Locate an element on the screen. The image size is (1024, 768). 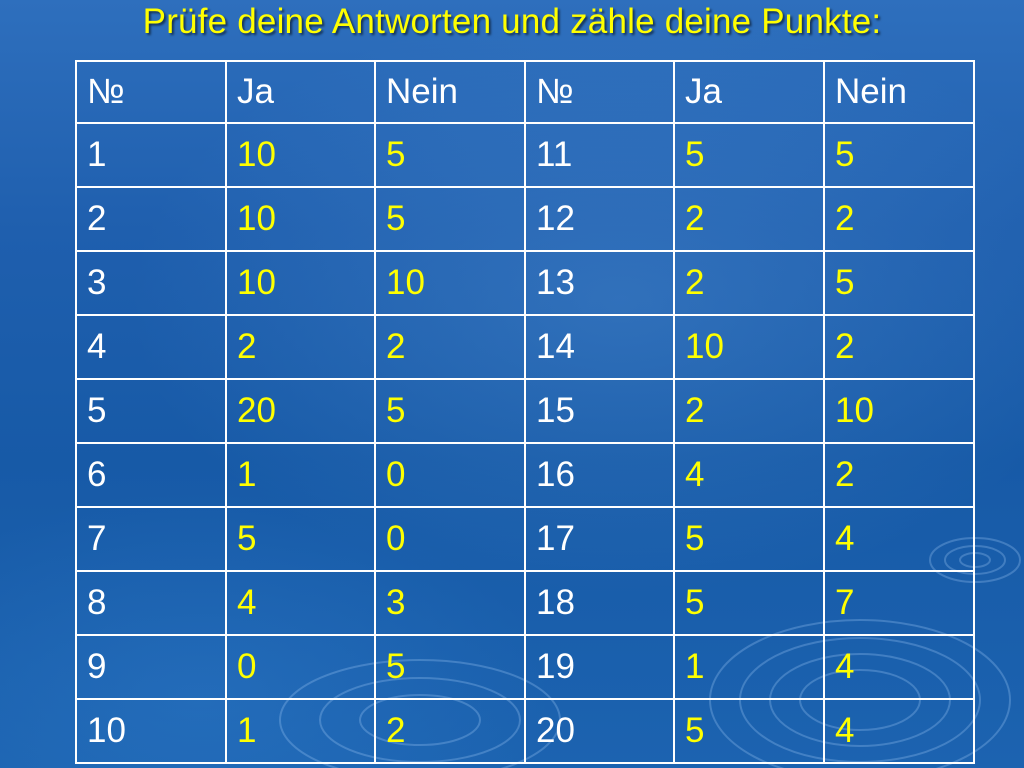
table-row: 7 5 0 17 5 4 is located at coordinates (525, 539).